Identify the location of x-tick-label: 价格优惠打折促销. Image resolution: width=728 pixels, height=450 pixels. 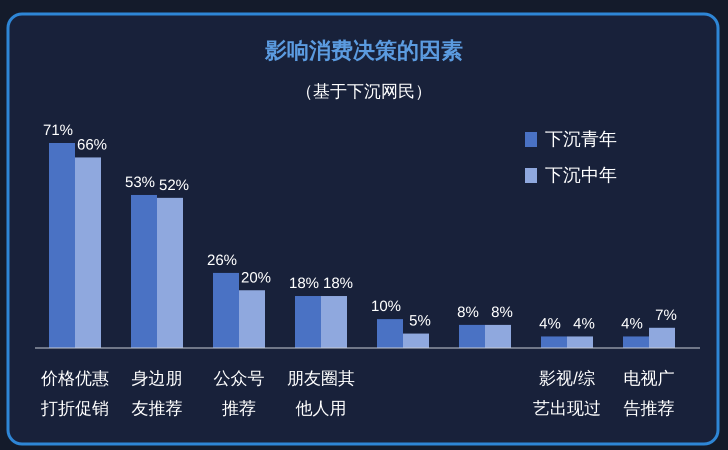
(74, 393).